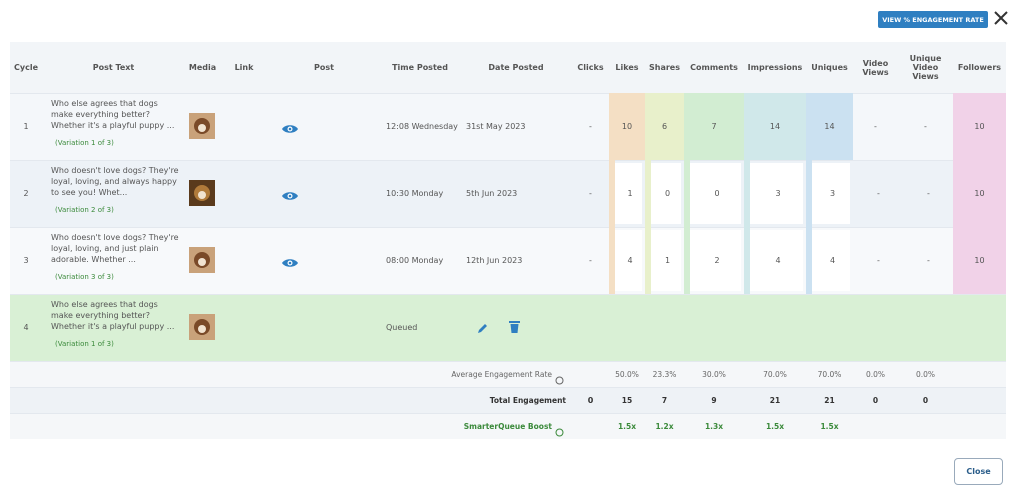  Describe the element at coordinates (979, 67) in the screenshot. I see `column-header: Followers` at that location.